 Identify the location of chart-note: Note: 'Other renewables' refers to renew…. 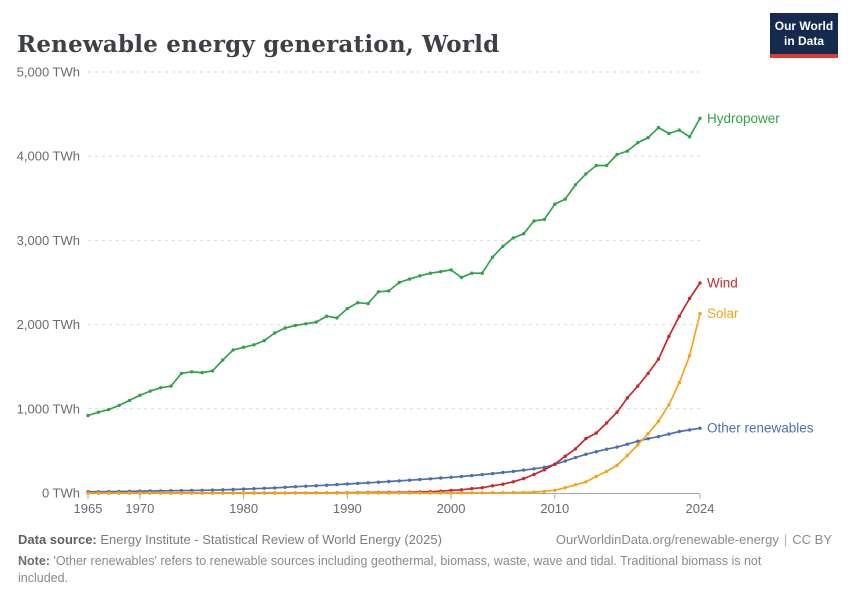
(407, 570).